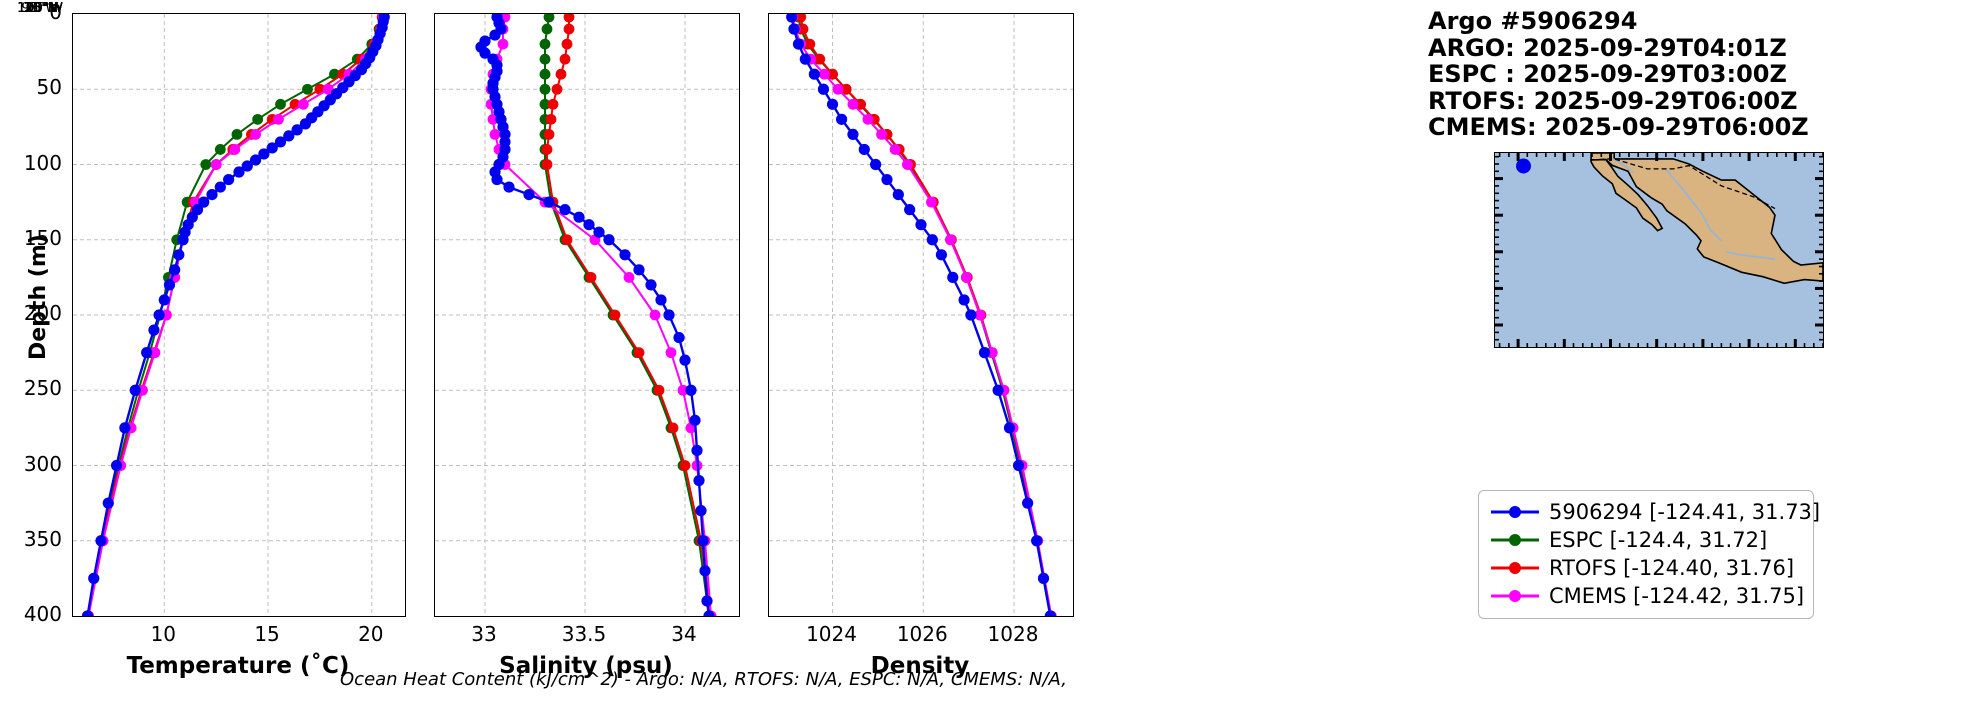 The height and width of the screenshot is (712, 1967). Describe the element at coordinates (55, 12) in the screenshot. I see `depth-tick-label: 0` at that location.